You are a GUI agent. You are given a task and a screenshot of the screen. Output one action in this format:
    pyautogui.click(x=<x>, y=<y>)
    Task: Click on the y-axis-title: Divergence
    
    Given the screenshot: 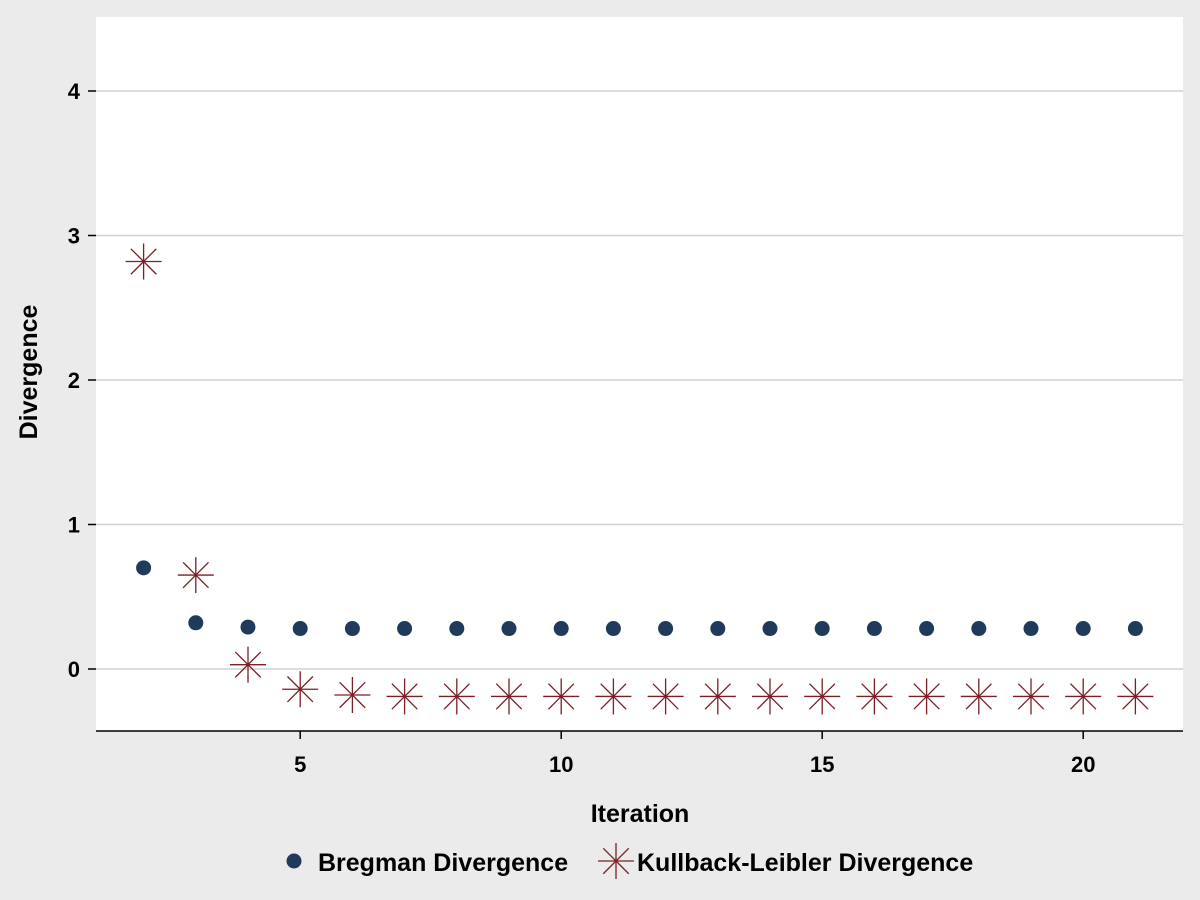 What is the action you would take?
    pyautogui.click(x=29, y=372)
    